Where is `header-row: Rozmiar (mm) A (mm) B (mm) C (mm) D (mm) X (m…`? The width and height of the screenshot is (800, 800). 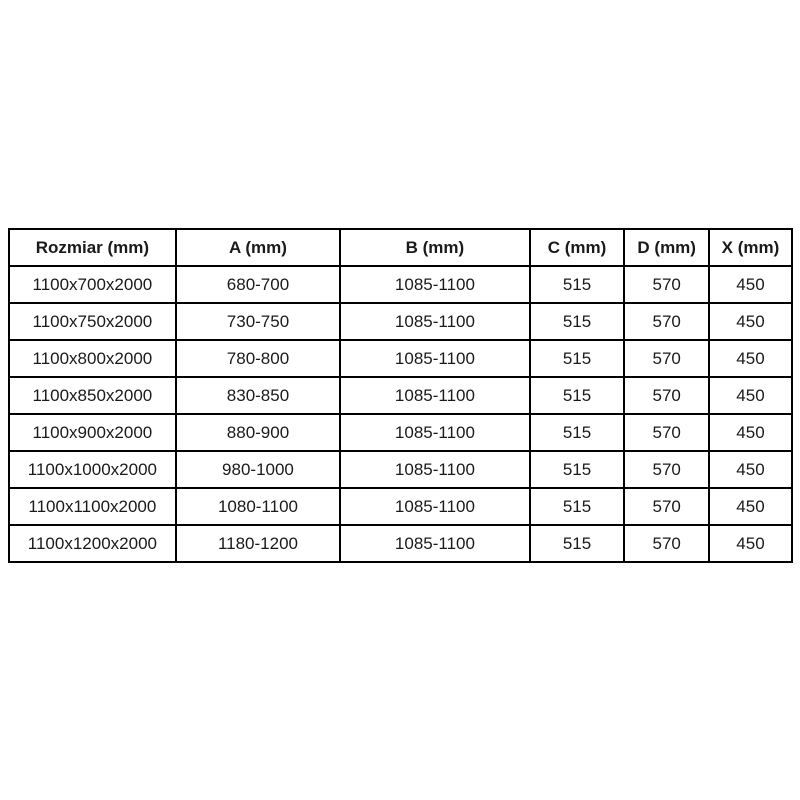
header-row: Rozmiar (mm) A (mm) B (mm) C (mm) D (mm) X (m… is located at coordinates (401, 247).